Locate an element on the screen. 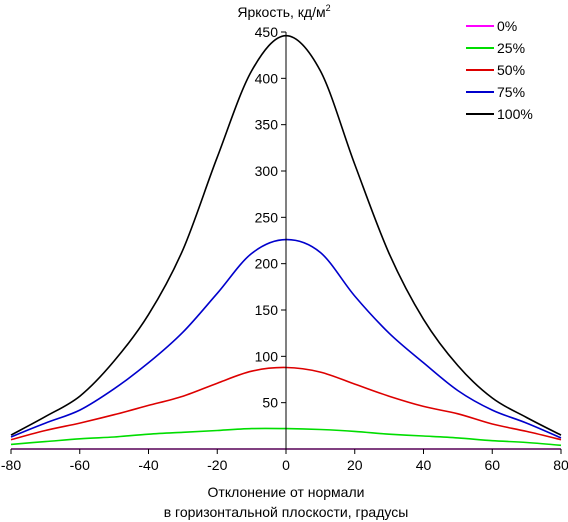 The image size is (568, 522). legend-label: 75% is located at coordinates (511, 92).